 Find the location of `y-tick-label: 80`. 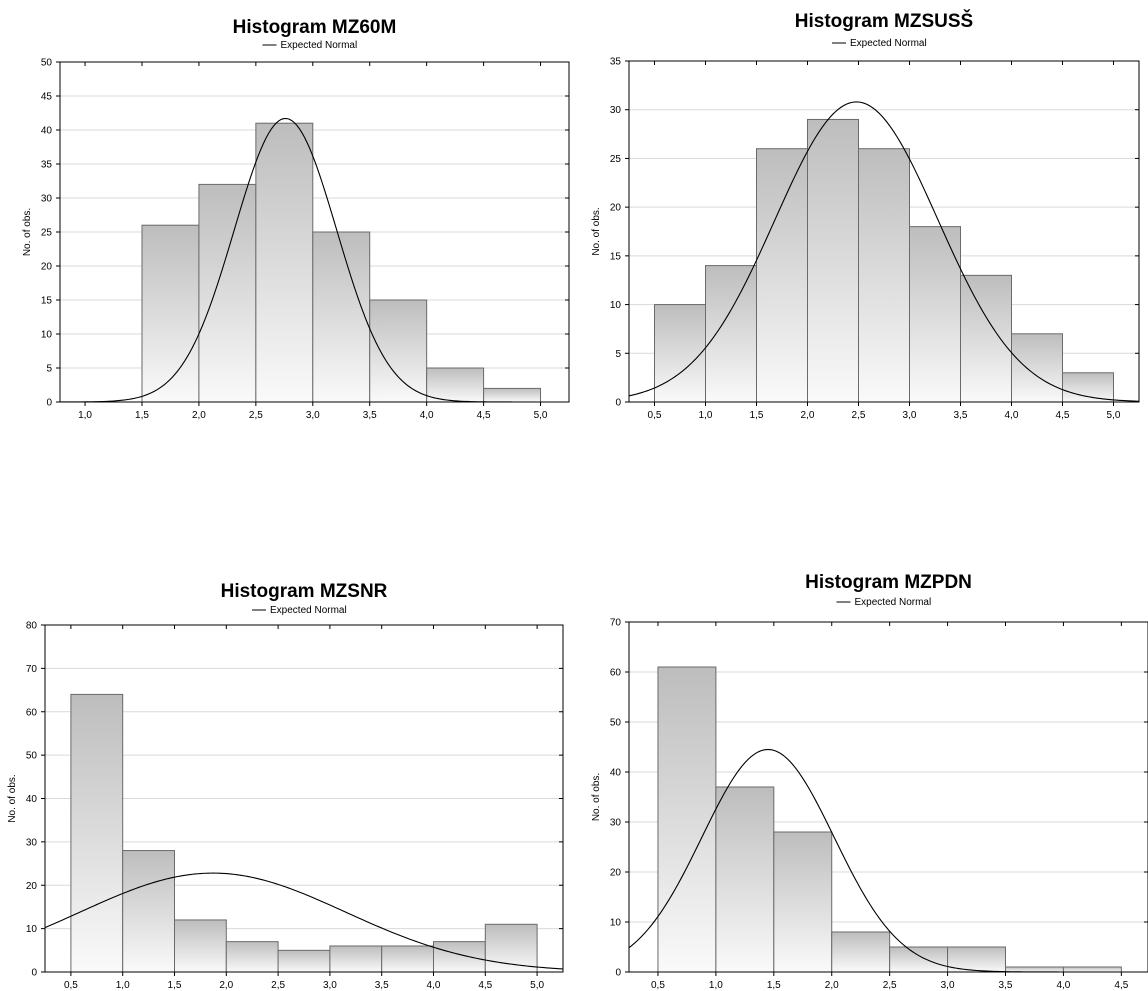

y-tick-label: 80 is located at coordinates (32, 626).